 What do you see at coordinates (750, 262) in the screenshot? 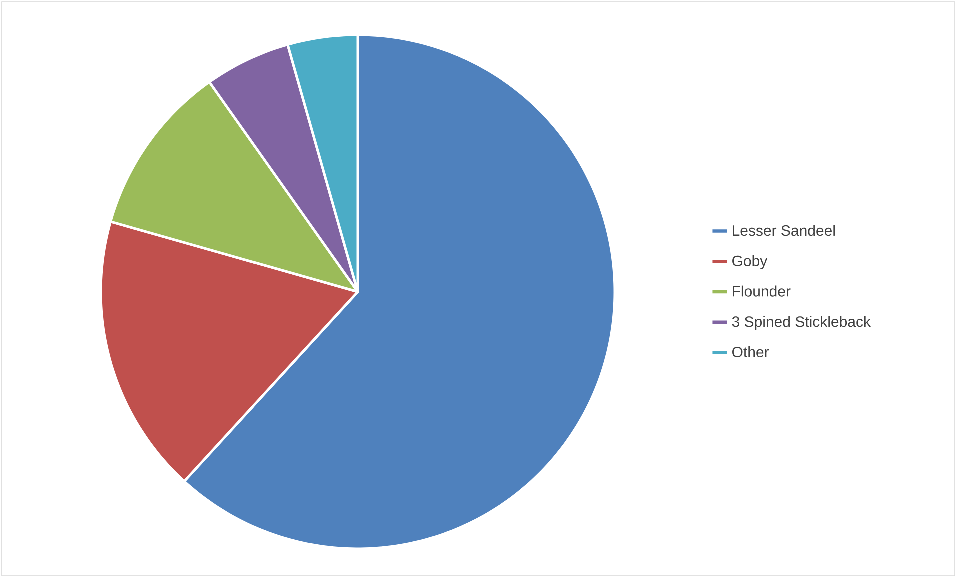
I see `legend-label: Goby` at bounding box center [750, 262].